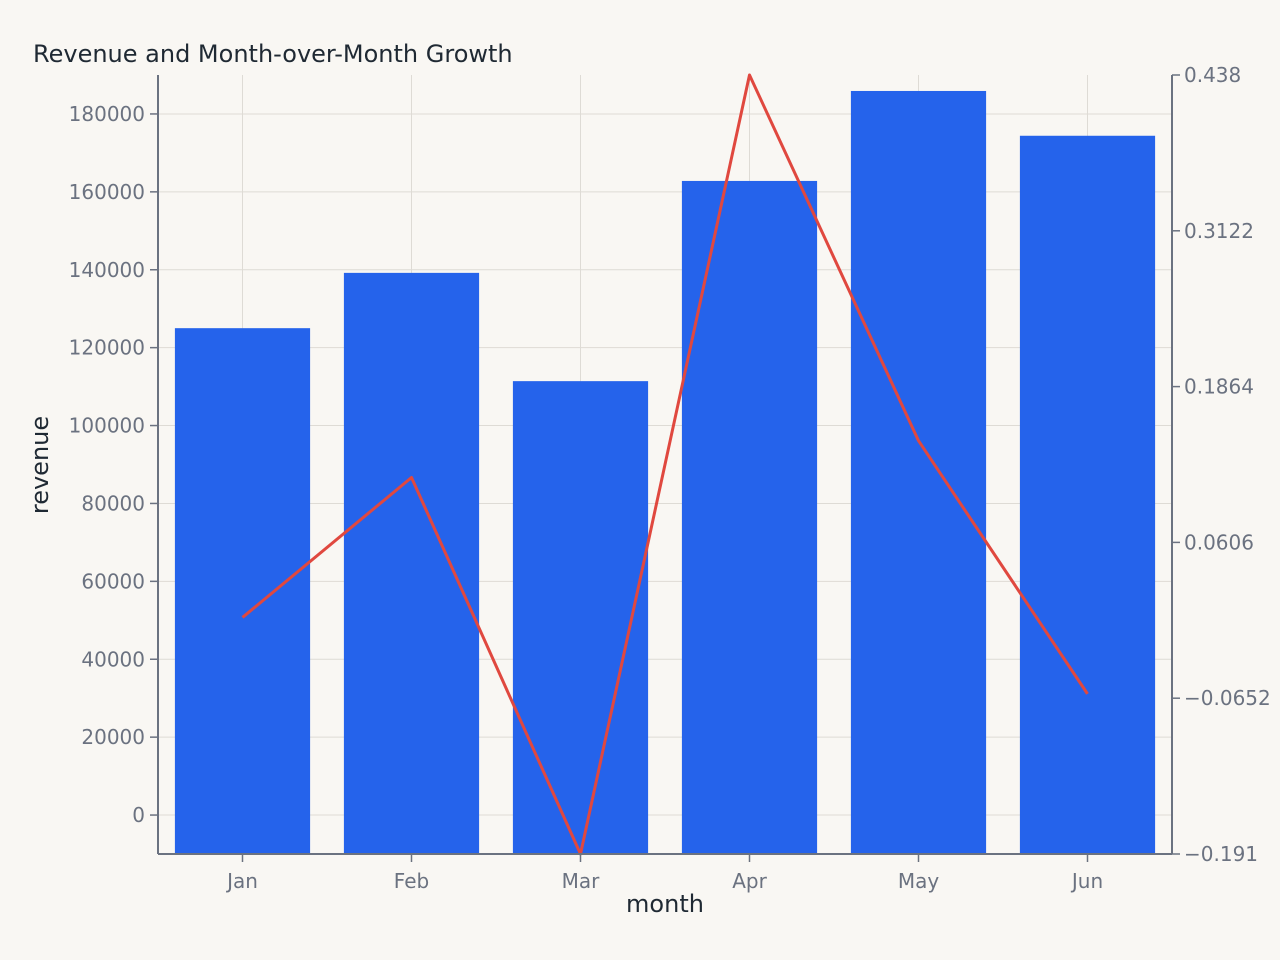  What do you see at coordinates (1212, 75) in the screenshot?
I see `y2-tick-label: 0.438` at bounding box center [1212, 75].